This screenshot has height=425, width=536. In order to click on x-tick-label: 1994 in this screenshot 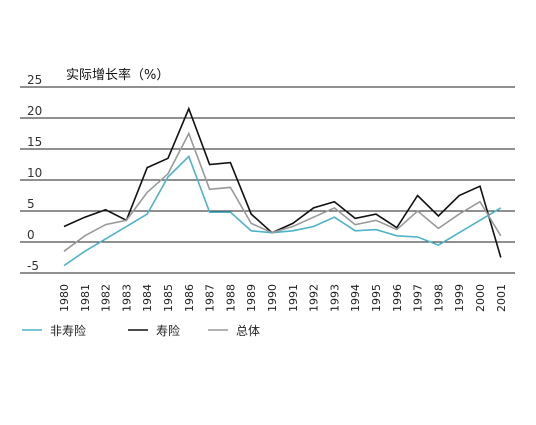, I will do `click(355, 298)`.